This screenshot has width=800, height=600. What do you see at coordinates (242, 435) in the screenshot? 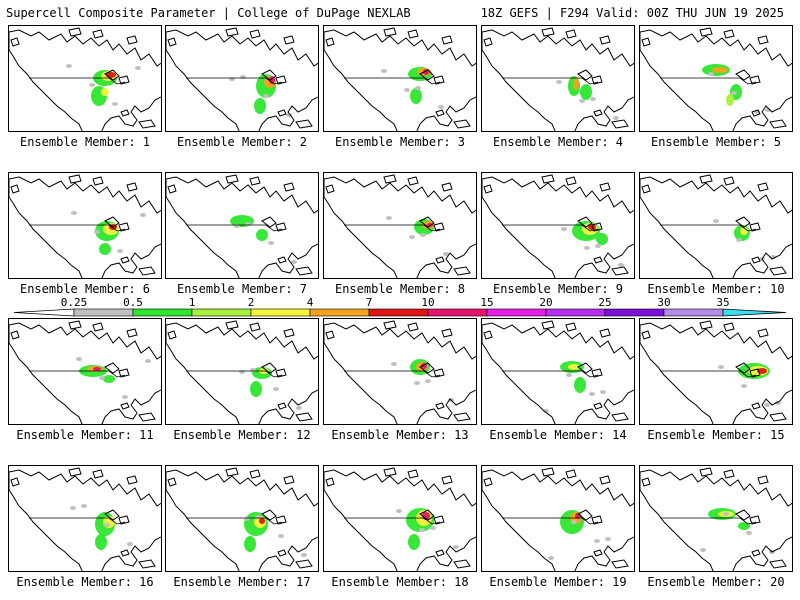
I see `ensemble-member-label: Ensemble Member: 12` at bounding box center [242, 435].